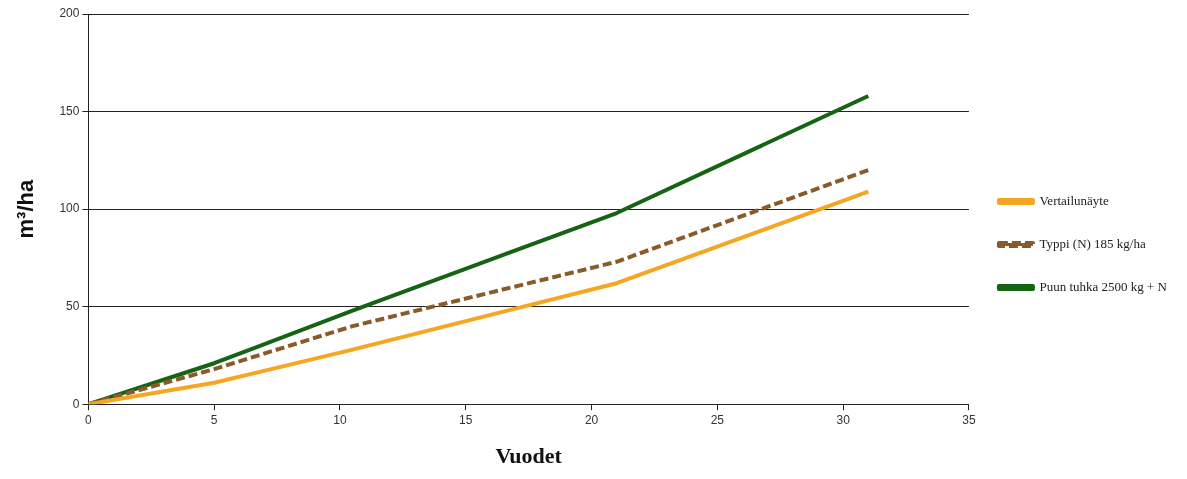 This screenshot has width=1187, height=479. I want to click on y-tick-label: 200, so click(69, 13).